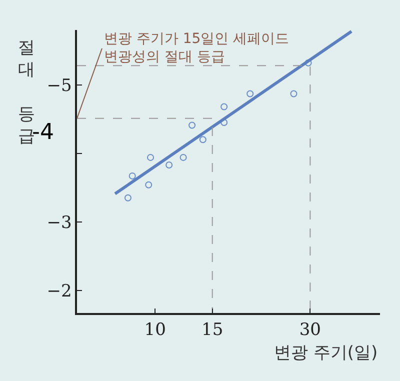  What do you see at coordinates (213, 330) in the screenshot?
I see `x-tick-label: 15` at bounding box center [213, 330].